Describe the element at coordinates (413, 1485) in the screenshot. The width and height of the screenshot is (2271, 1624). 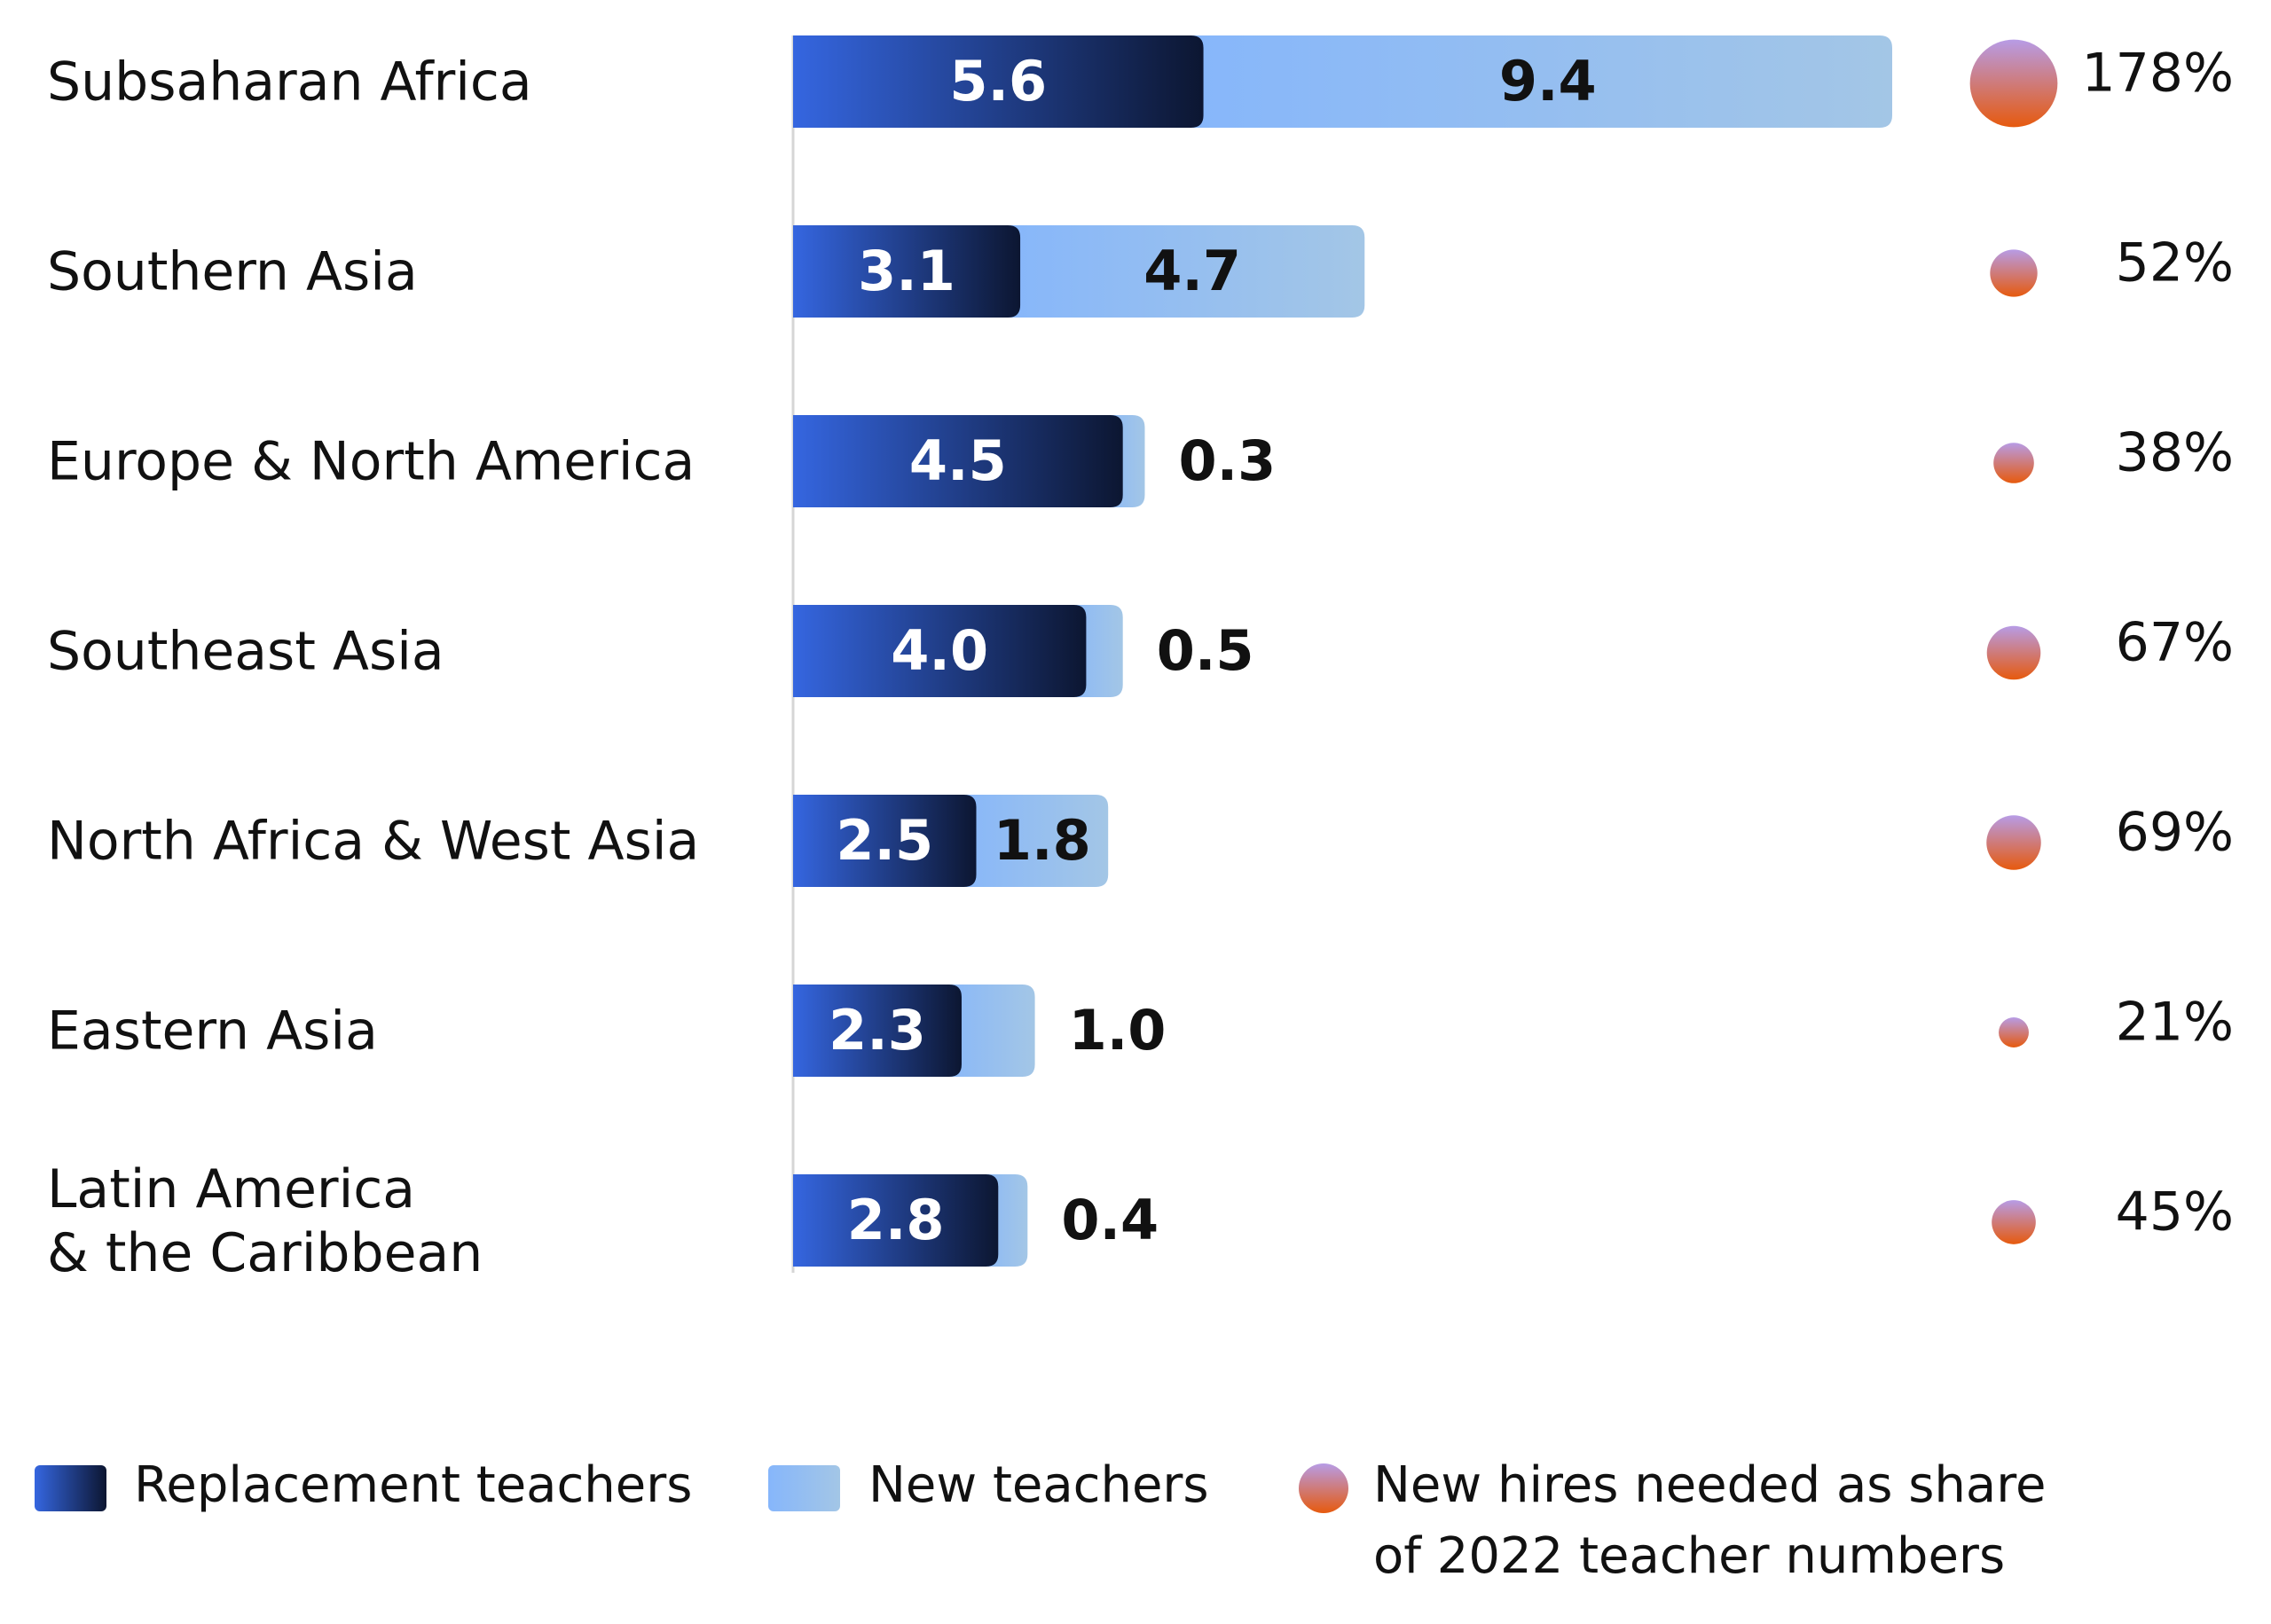
I see `legend-label: Replacement teachers` at that location.